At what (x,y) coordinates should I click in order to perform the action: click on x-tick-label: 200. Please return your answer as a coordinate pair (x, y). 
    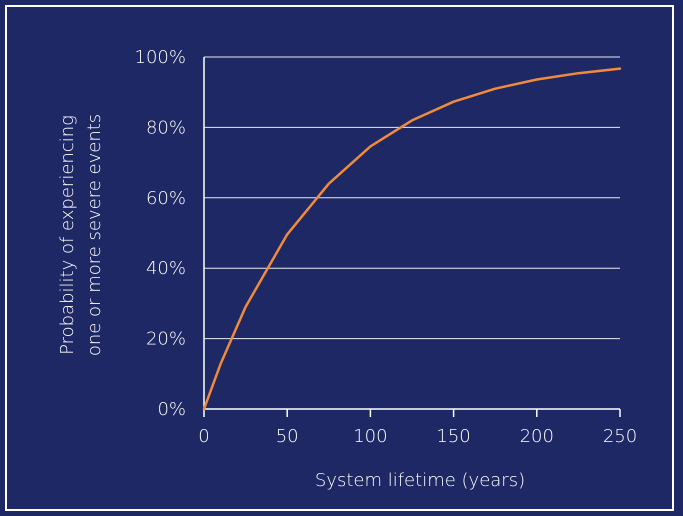
    Looking at the image, I should click on (537, 436).